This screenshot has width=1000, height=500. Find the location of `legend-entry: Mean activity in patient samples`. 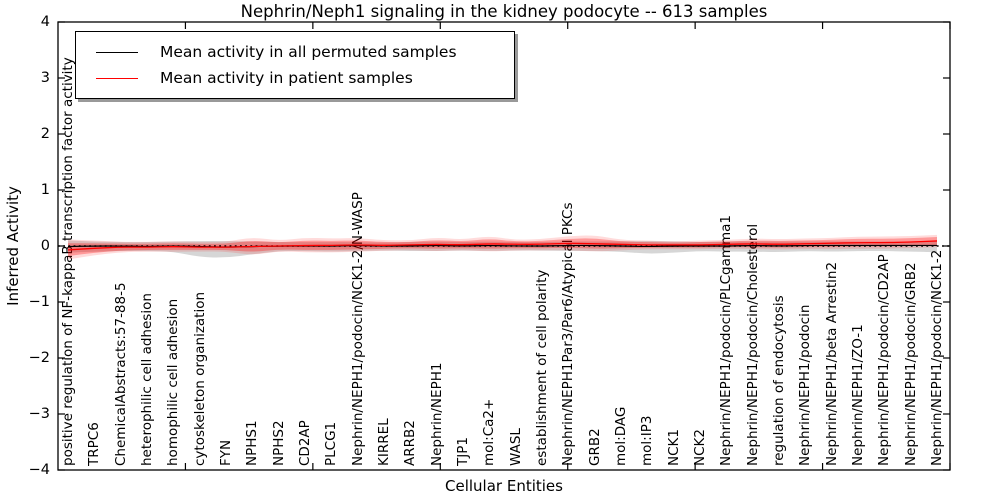

legend-entry: Mean activity in patient samples is located at coordinates (295, 78).